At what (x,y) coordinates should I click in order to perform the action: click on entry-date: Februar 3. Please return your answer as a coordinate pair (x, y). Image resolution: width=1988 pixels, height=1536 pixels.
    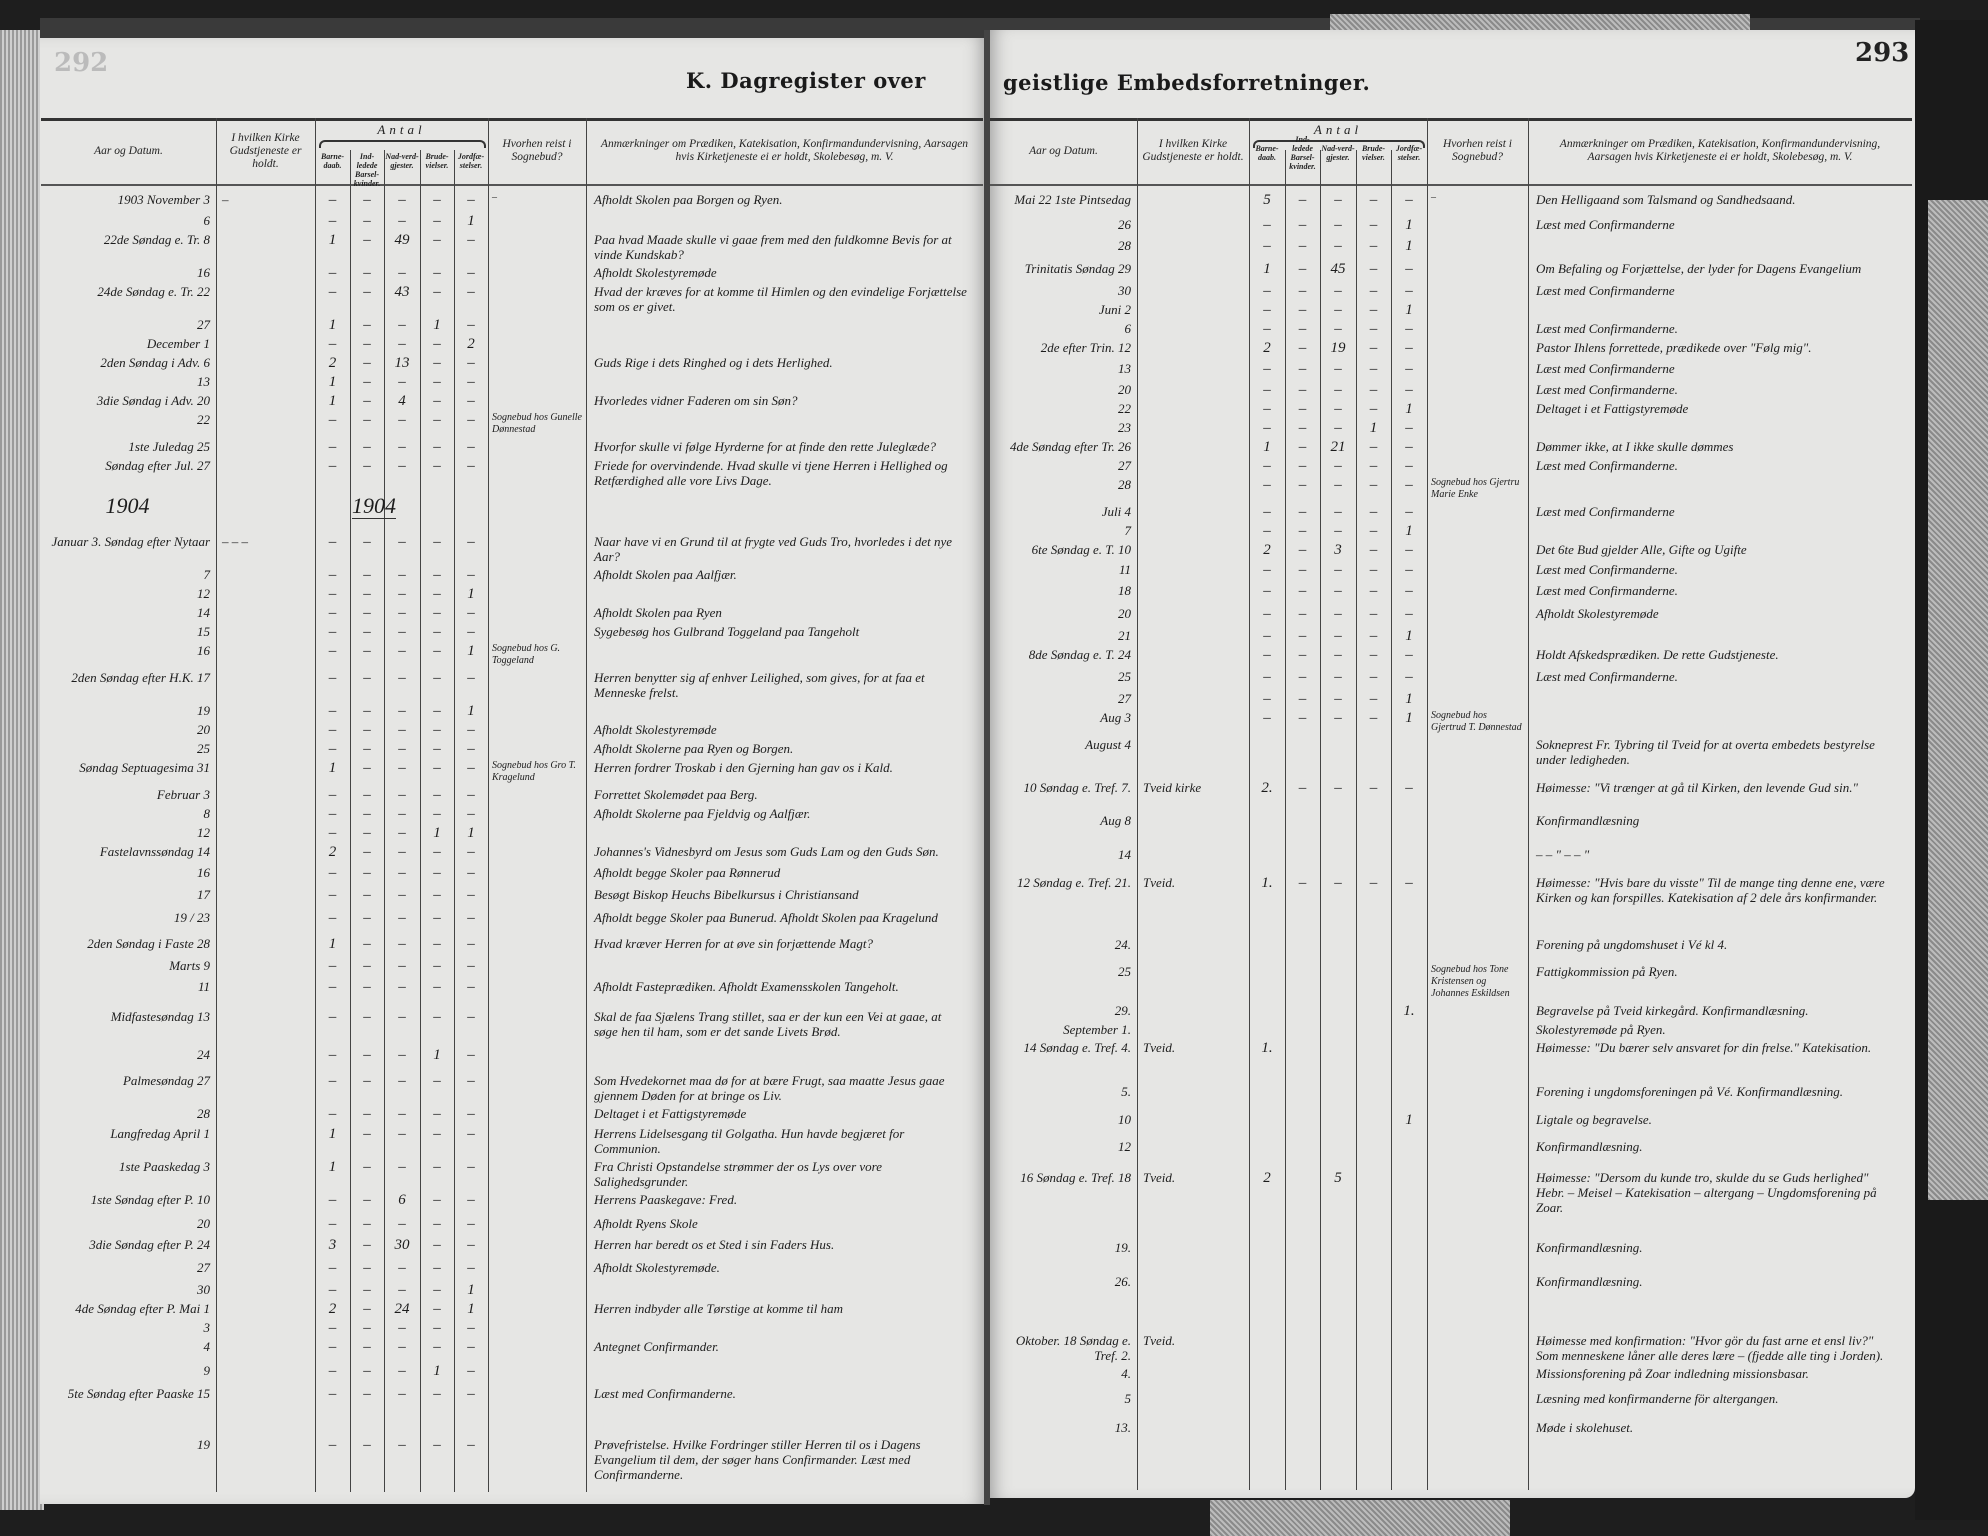
    Looking at the image, I should click on (183, 794).